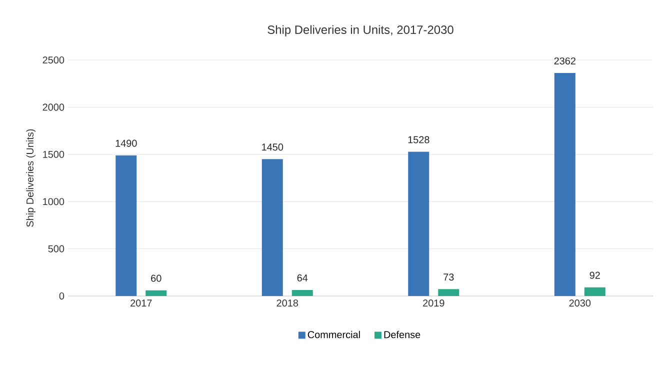 The height and width of the screenshot is (376, 670). Describe the element at coordinates (419, 140) in the screenshot. I see `data-label: 1528` at that location.